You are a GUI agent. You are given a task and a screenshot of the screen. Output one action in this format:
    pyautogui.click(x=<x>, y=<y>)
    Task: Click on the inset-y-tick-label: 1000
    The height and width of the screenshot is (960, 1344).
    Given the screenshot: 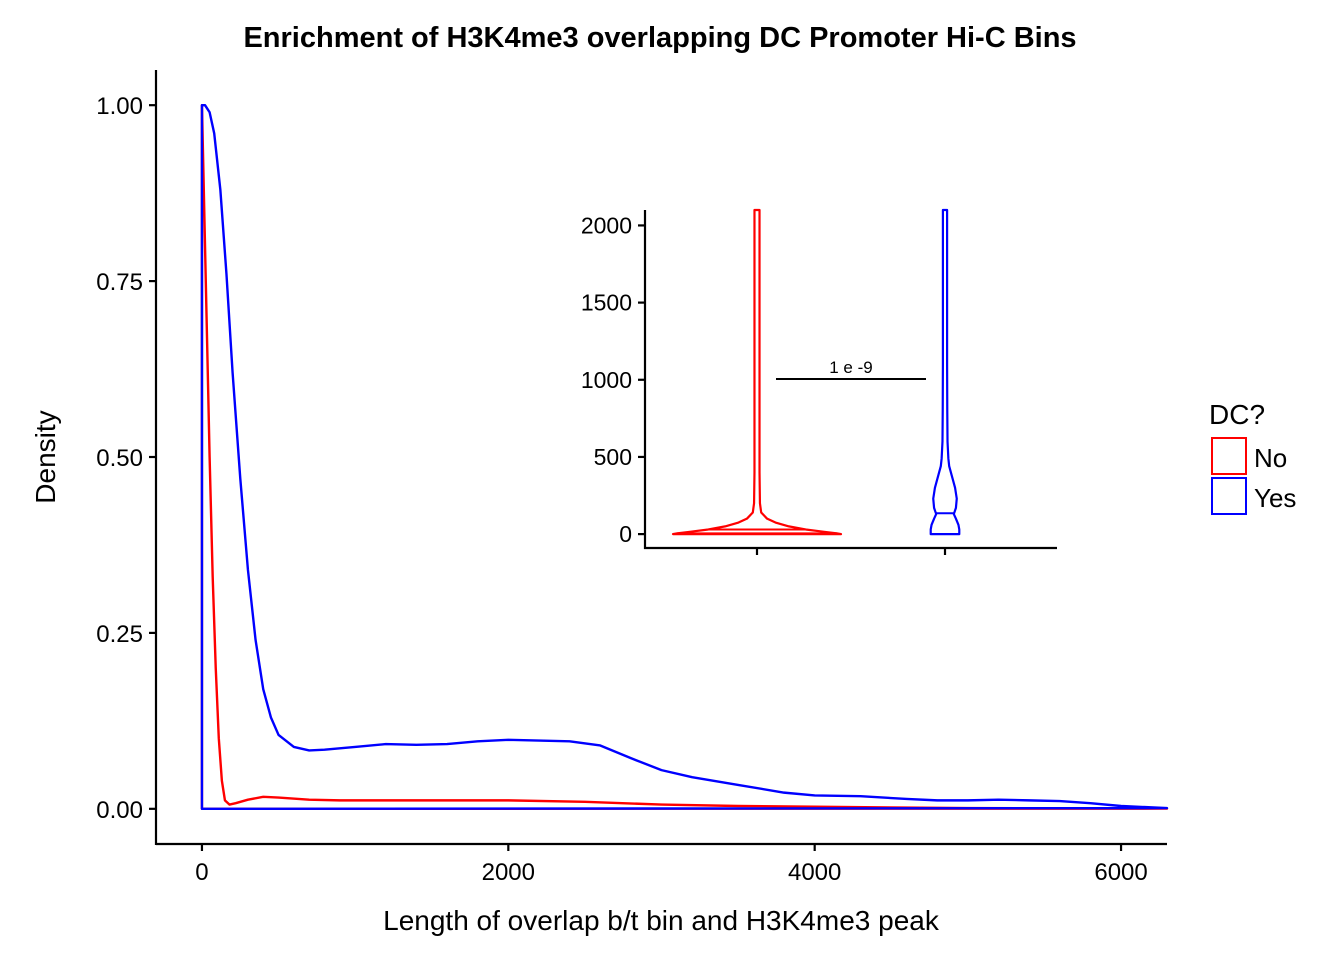 What is the action you would take?
    pyautogui.click(x=606, y=380)
    